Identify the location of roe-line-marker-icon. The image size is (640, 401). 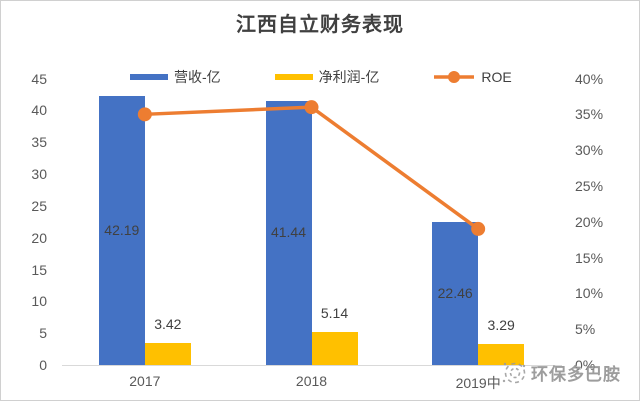
(454, 77).